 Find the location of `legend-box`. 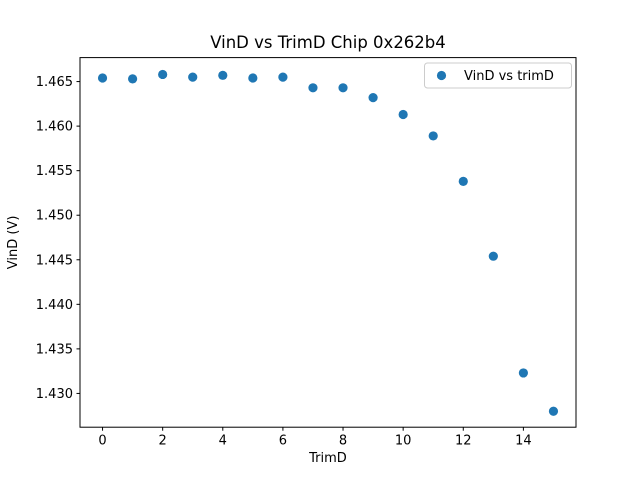

legend-box is located at coordinates (498, 75).